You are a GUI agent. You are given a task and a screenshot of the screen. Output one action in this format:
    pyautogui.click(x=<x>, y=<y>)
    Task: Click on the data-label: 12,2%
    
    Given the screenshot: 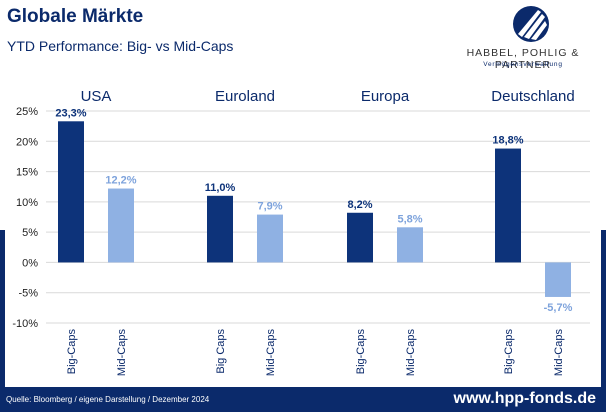 What is the action you would take?
    pyautogui.click(x=120, y=181)
    